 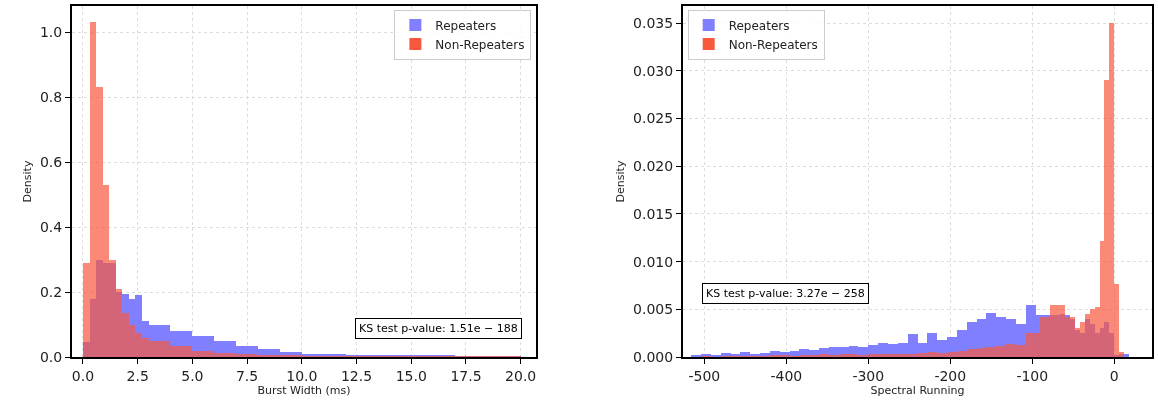 What do you see at coordinates (653, 166) in the screenshot?
I see `y-tick-label: 0.020` at bounding box center [653, 166].